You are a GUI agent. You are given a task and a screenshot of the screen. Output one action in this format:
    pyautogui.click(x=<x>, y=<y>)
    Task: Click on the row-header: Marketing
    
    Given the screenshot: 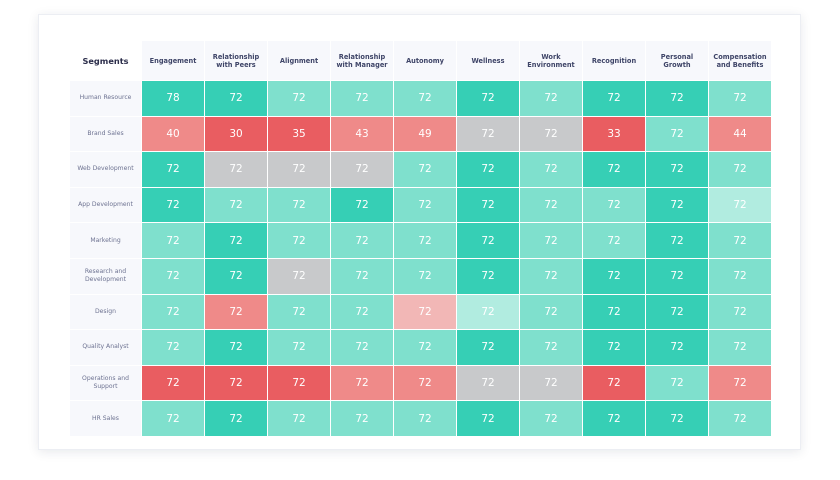 What is the action you would take?
    pyautogui.click(x=105, y=240)
    